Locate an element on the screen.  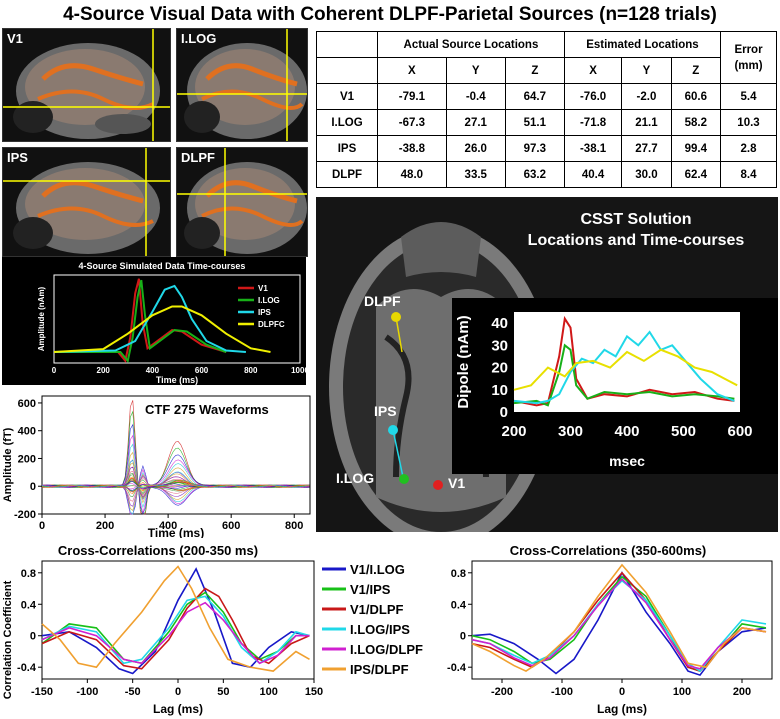
table-cell: 63.2 is located at coordinates (534, 174).